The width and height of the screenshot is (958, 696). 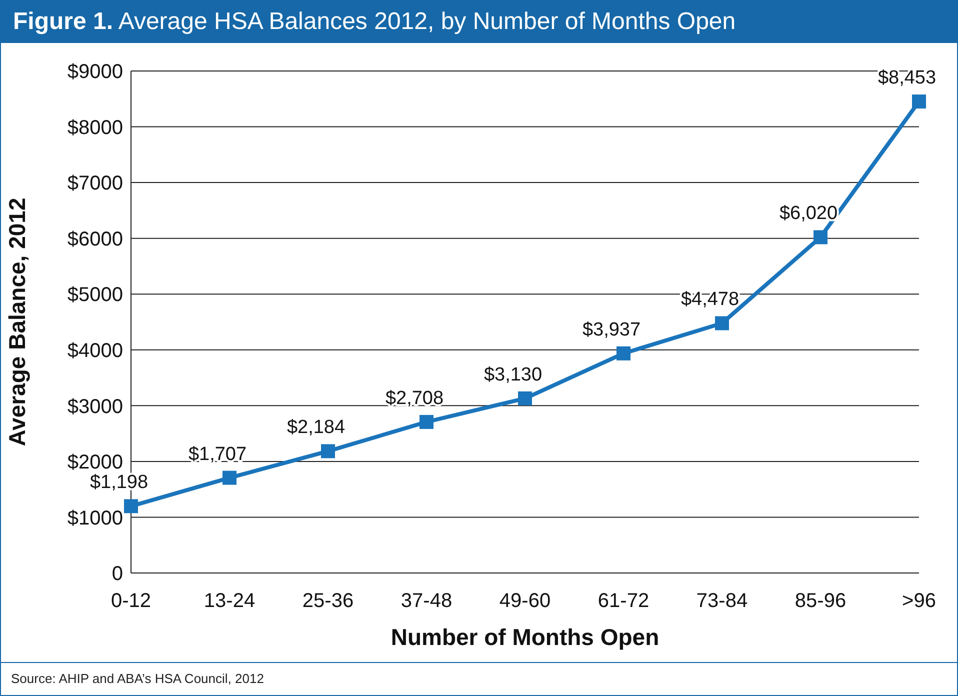 I want to click on y-tick-label: 0, so click(x=117, y=574).